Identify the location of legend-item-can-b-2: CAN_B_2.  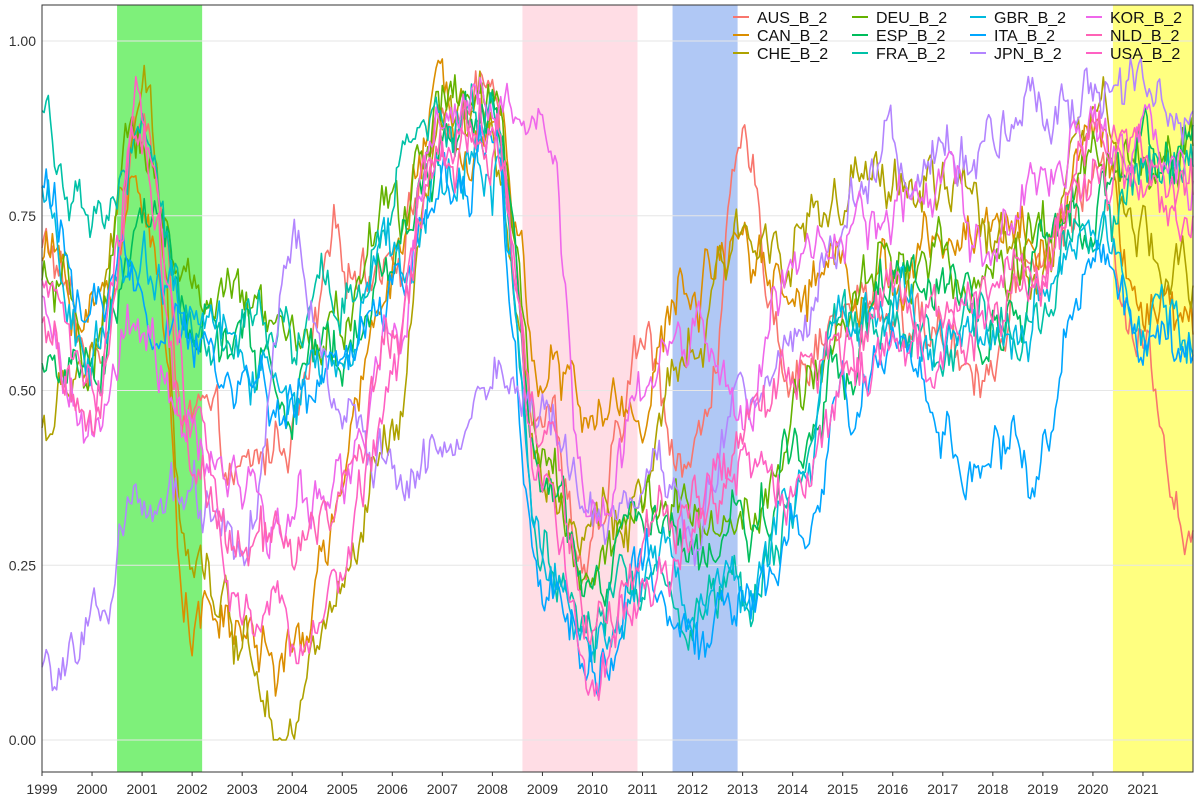
(780, 36).